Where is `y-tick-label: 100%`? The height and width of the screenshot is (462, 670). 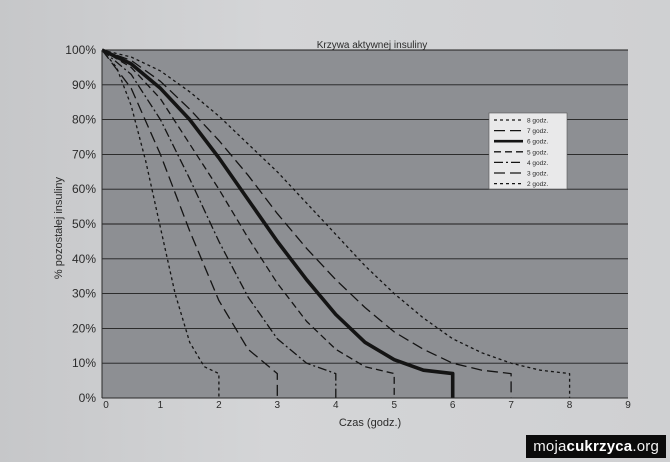
y-tick-label: 100% is located at coordinates (80, 50).